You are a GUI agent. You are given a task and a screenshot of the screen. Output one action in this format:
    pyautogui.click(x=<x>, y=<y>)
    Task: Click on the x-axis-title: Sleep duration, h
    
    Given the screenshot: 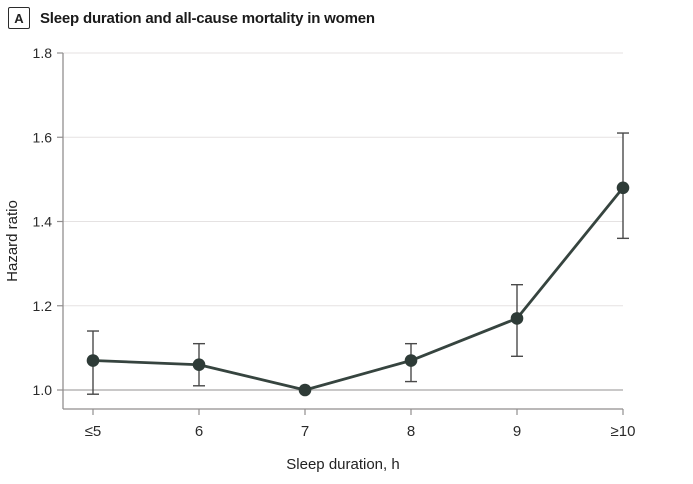 What is the action you would take?
    pyautogui.click(x=342, y=464)
    